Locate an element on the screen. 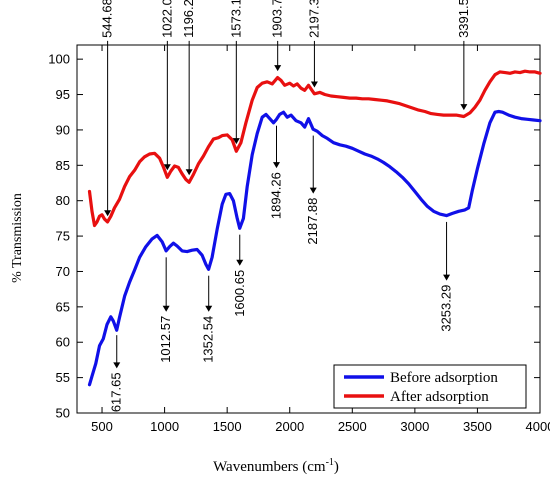  annotation: 3253.29 is located at coordinates (446, 276).